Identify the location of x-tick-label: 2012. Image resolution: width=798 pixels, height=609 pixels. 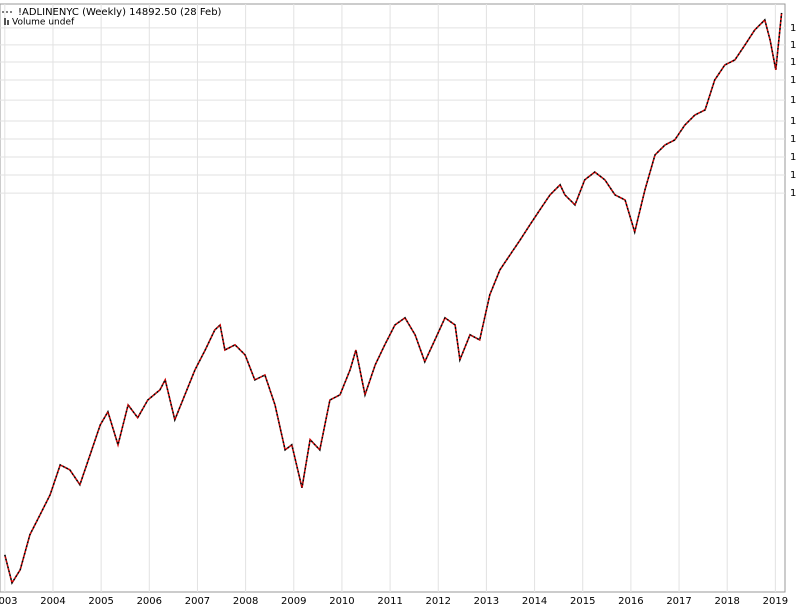
(438, 601).